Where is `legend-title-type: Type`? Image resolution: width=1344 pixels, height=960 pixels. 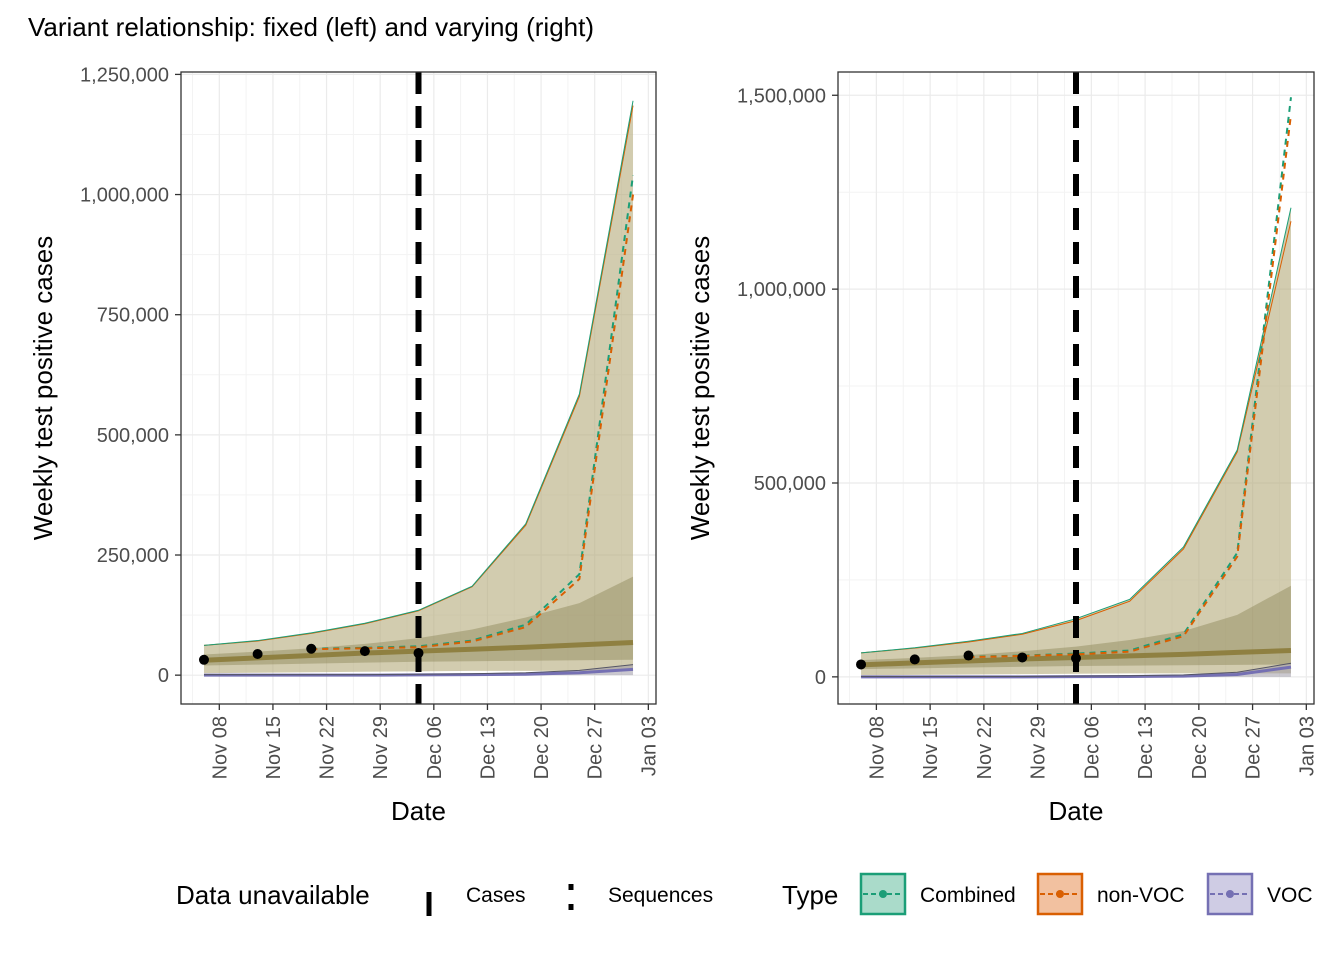
legend-title-type: Type is located at coordinates (810, 895).